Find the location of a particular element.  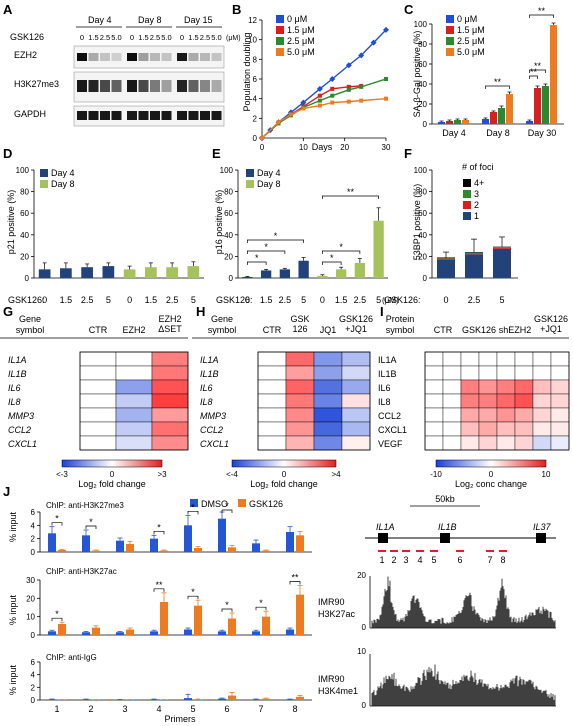

y-tick-label: 40 is located at coordinates (422, 84).